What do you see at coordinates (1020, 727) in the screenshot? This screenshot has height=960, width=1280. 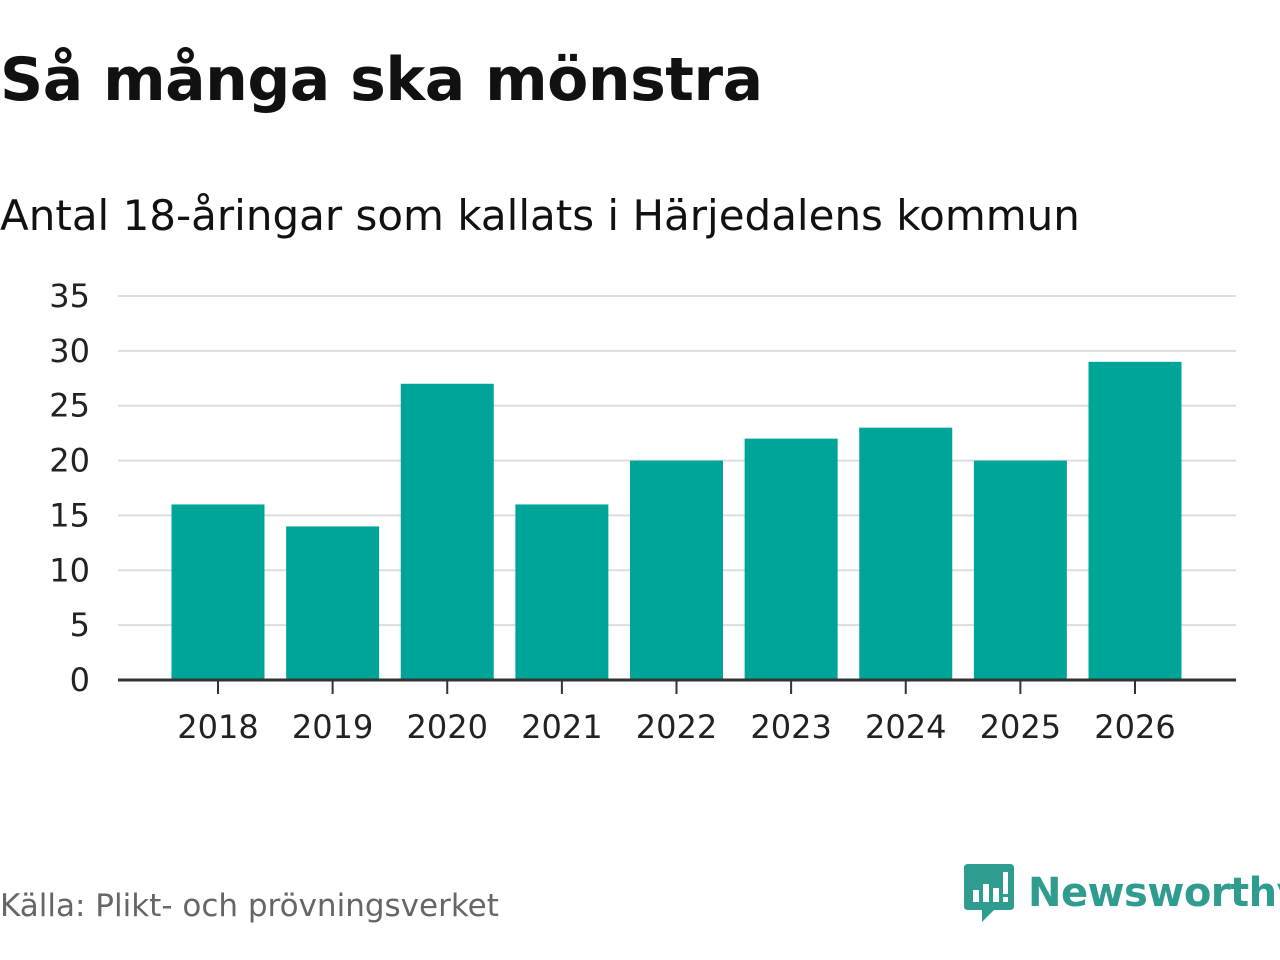 I see `x-tick-label: 2025` at bounding box center [1020, 727].